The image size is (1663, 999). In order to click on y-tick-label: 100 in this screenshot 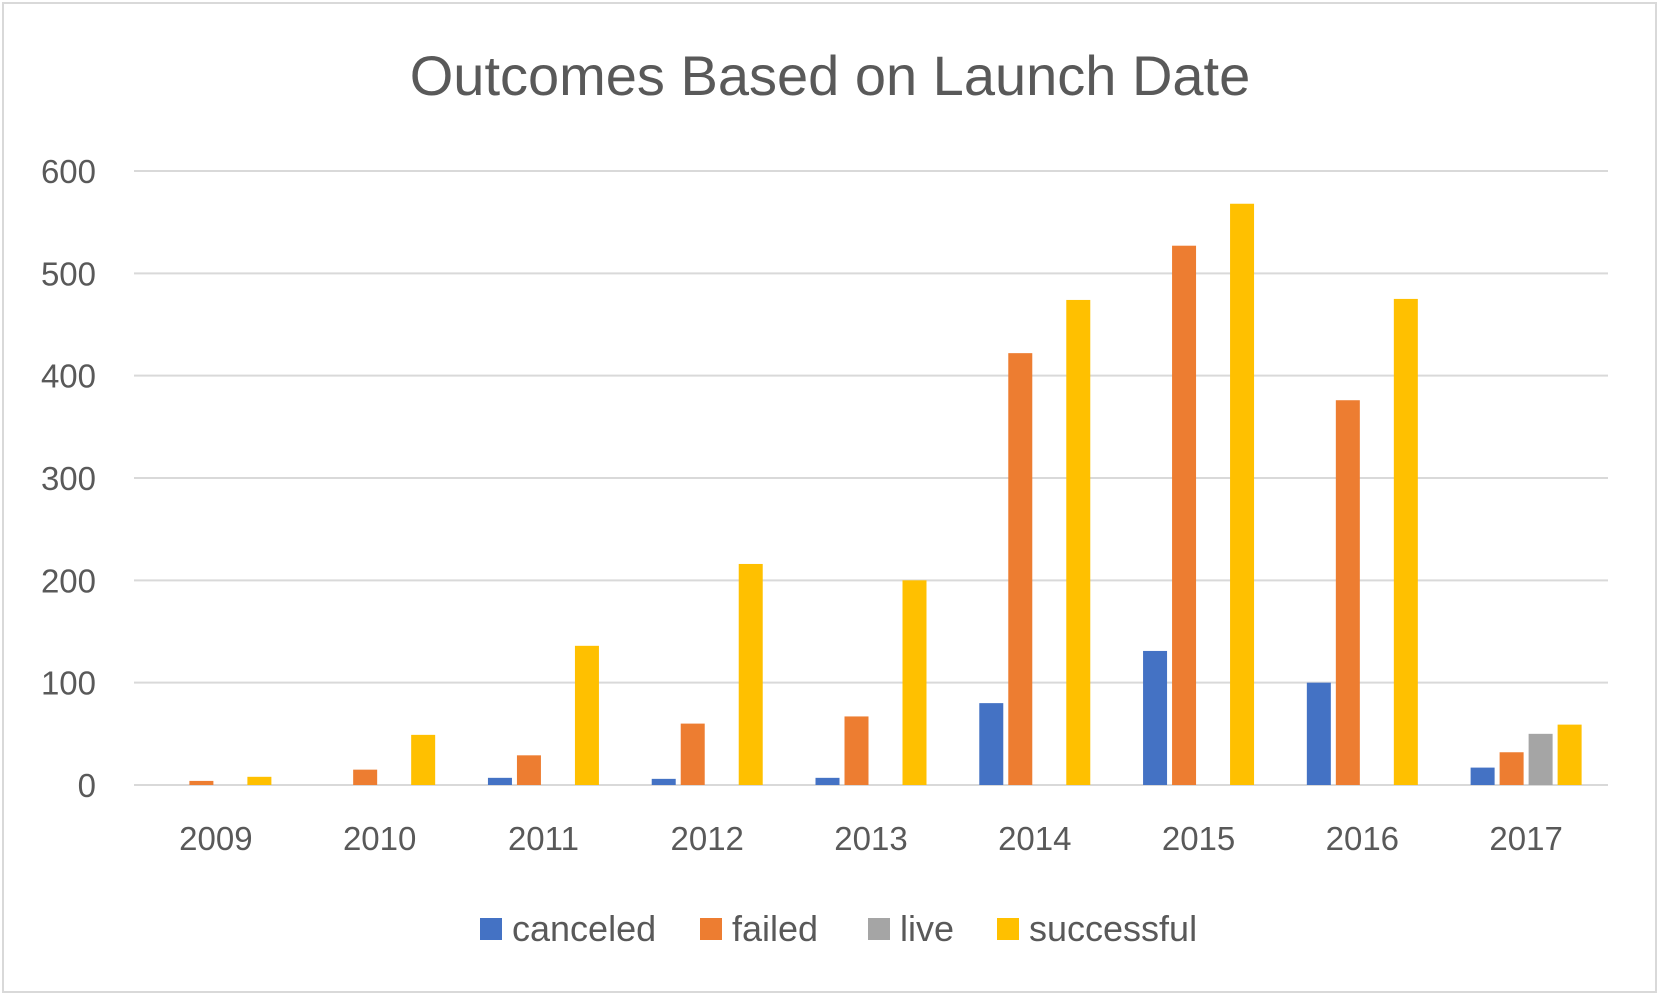, I will do `click(68, 683)`.